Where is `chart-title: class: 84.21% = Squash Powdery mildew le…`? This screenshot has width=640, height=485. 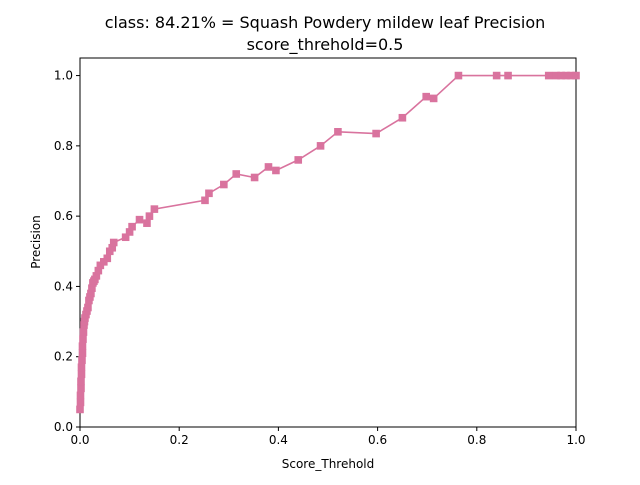
chart-title: class: 84.21% = Squash Powdery mildew le… is located at coordinates (325, 22).